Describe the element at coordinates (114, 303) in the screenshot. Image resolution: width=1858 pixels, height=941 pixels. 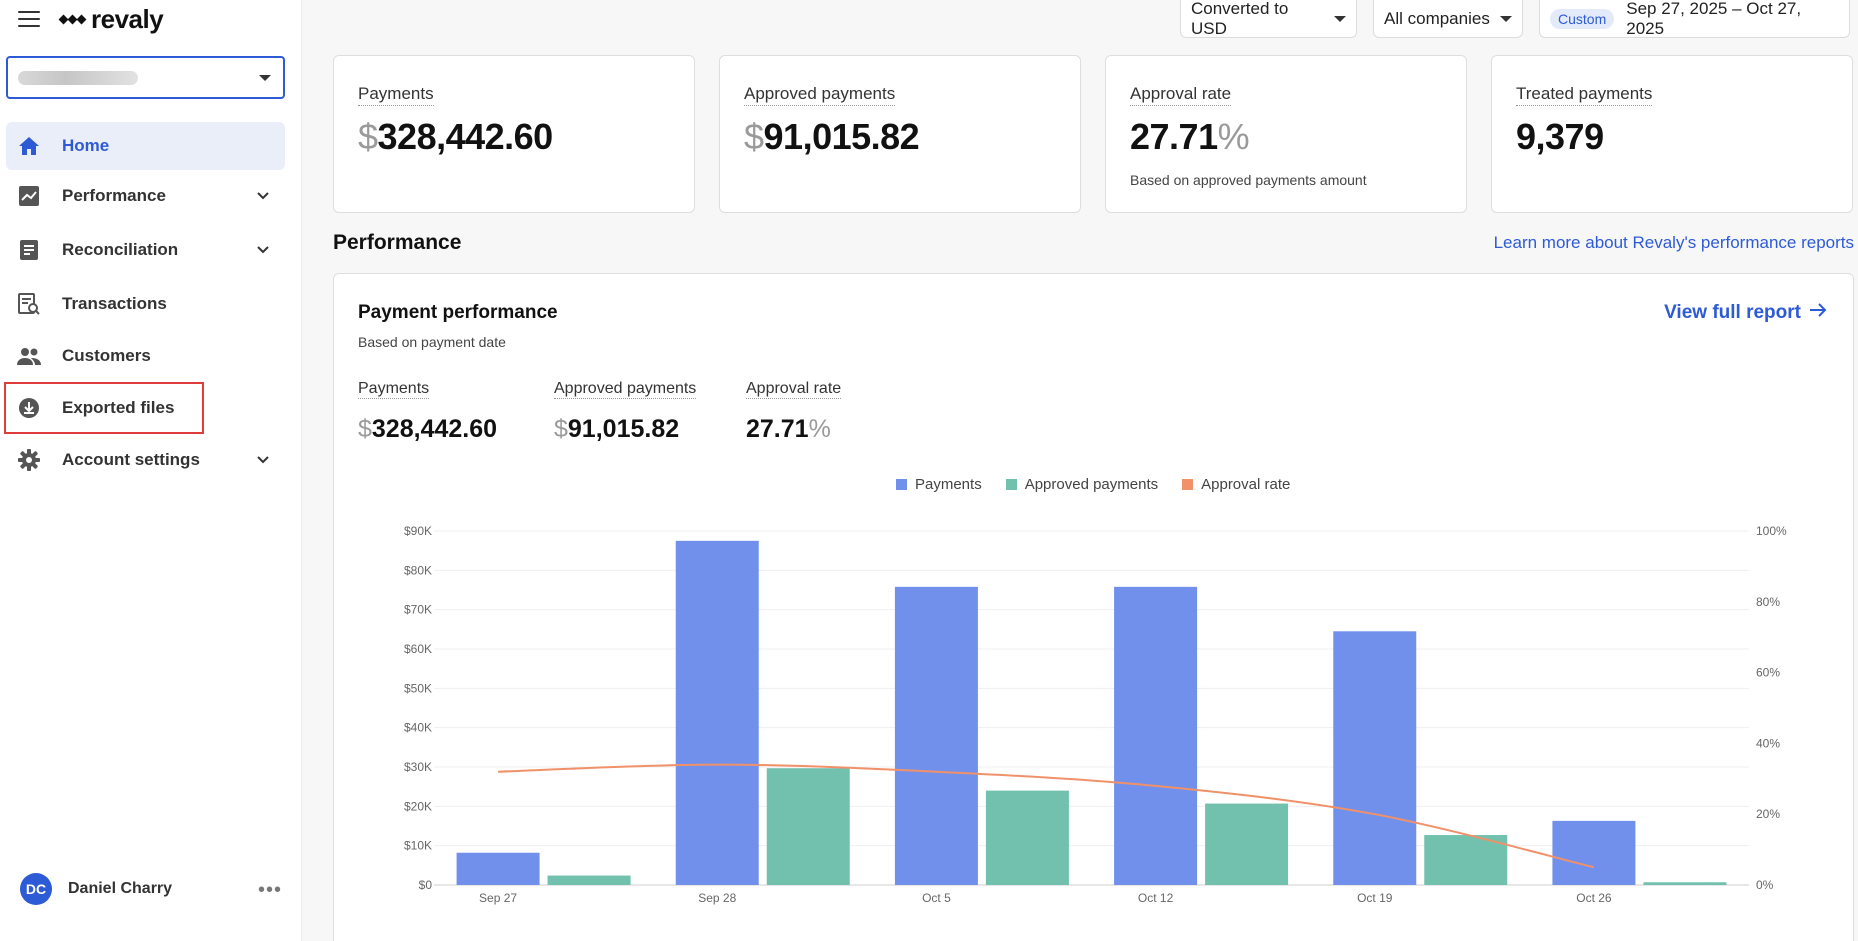
I see `sidebar-item-label: Transactions` at that location.